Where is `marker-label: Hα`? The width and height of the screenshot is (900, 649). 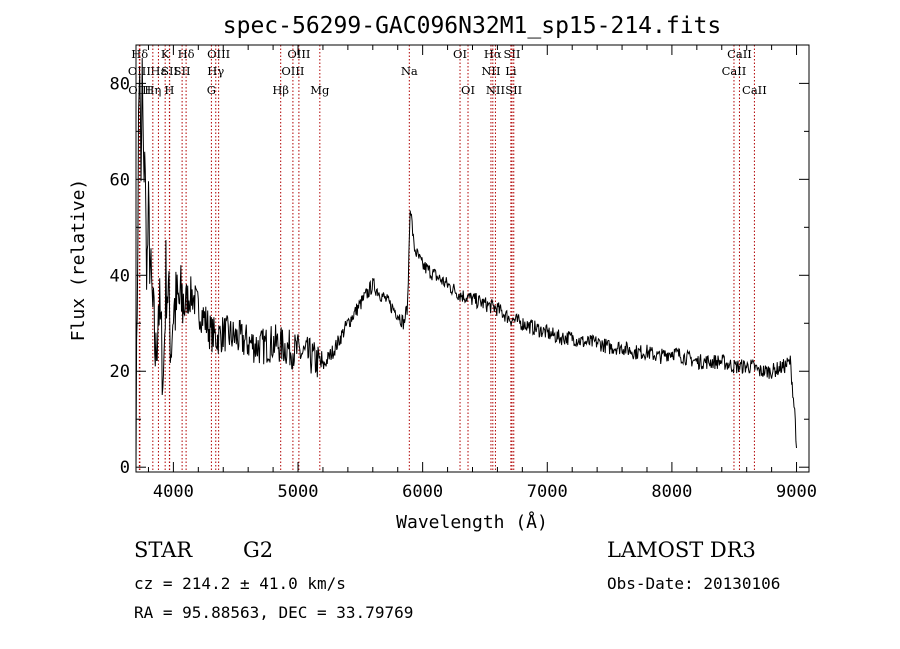
marker-label: Hα is located at coordinates (493, 54).